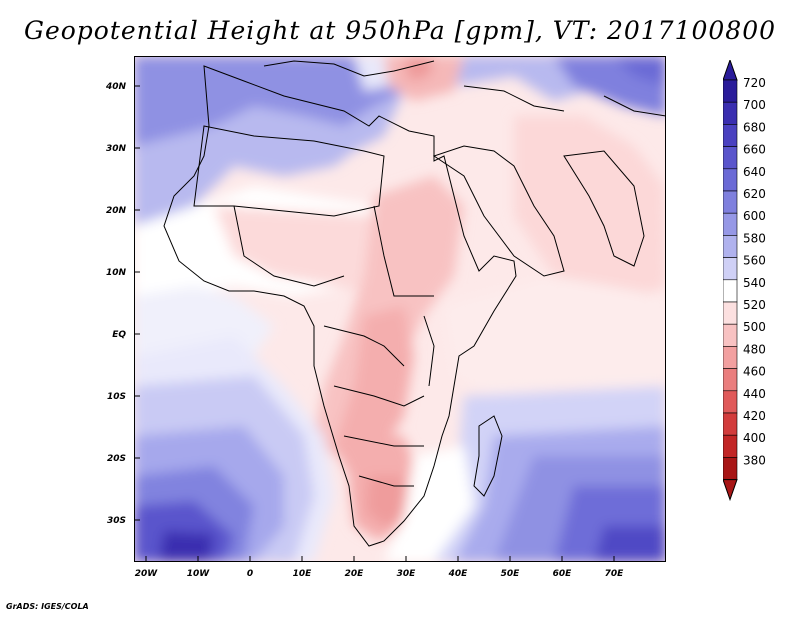 The height and width of the screenshot is (618, 800). I want to click on colorbar-label: 620, so click(754, 194).